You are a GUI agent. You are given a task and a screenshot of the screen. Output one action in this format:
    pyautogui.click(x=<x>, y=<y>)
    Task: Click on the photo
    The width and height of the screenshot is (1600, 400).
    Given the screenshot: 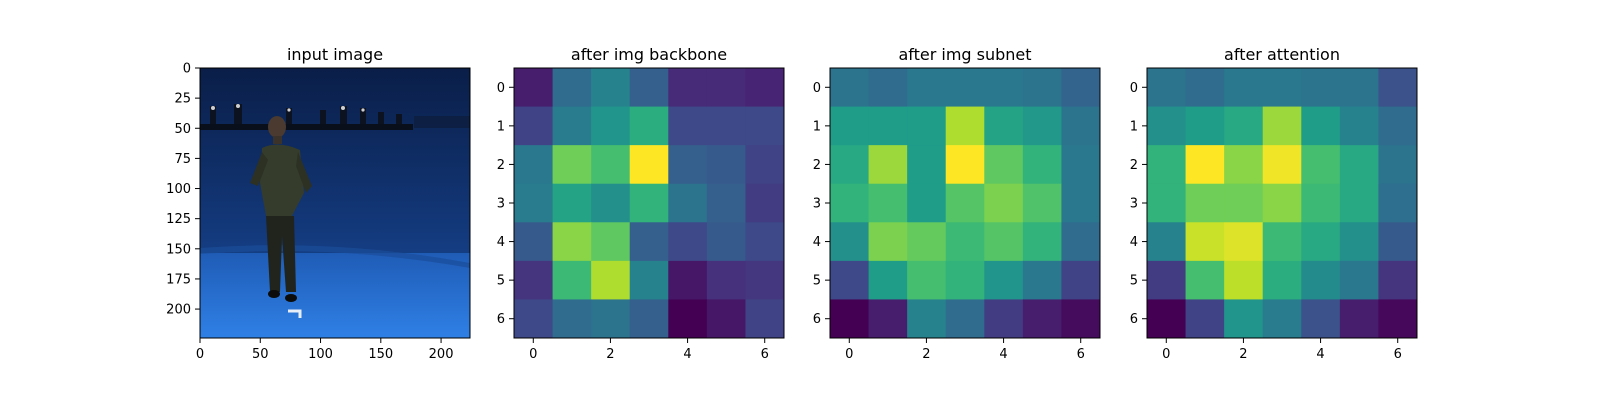 What is the action you would take?
    pyautogui.click(x=335, y=203)
    